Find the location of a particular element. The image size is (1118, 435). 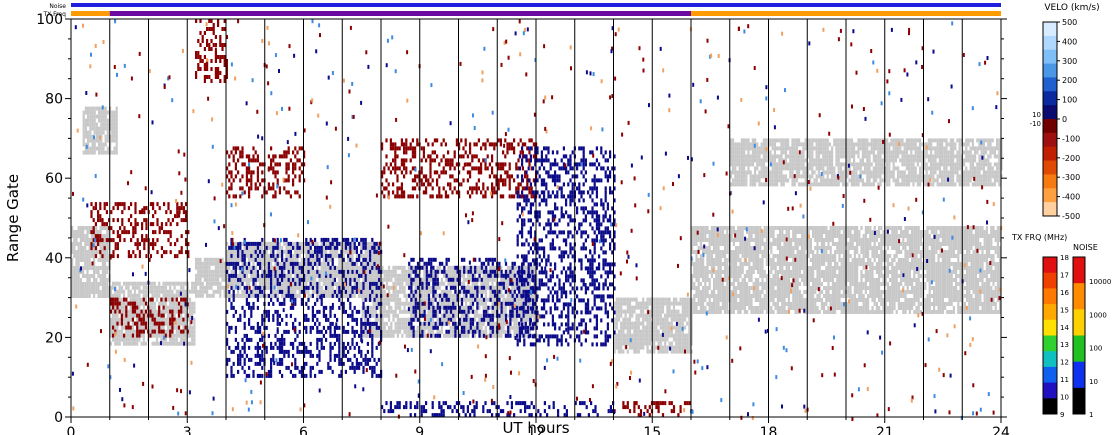

velocity-colorbar-small-label: -10 is located at coordinates (1035, 124).